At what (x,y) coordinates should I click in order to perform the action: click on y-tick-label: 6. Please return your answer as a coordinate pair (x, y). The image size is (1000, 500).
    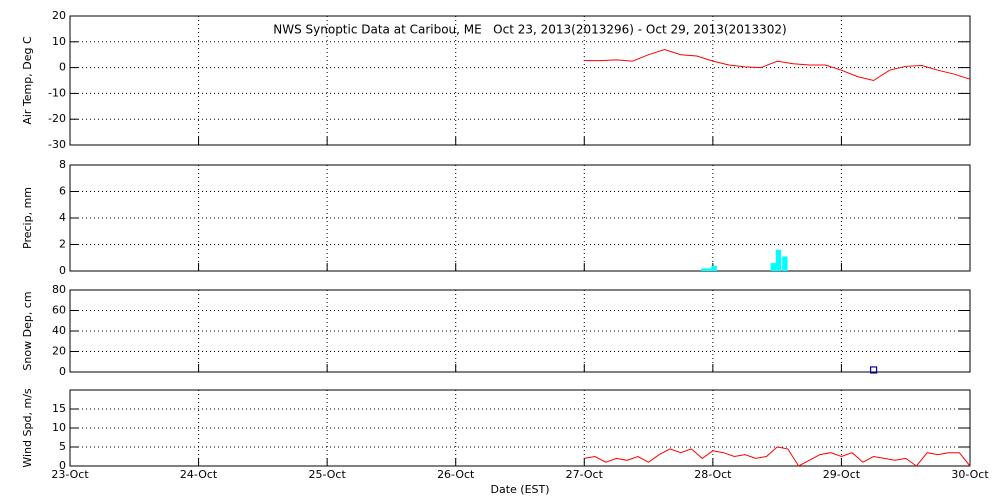
    Looking at the image, I should click on (62, 191).